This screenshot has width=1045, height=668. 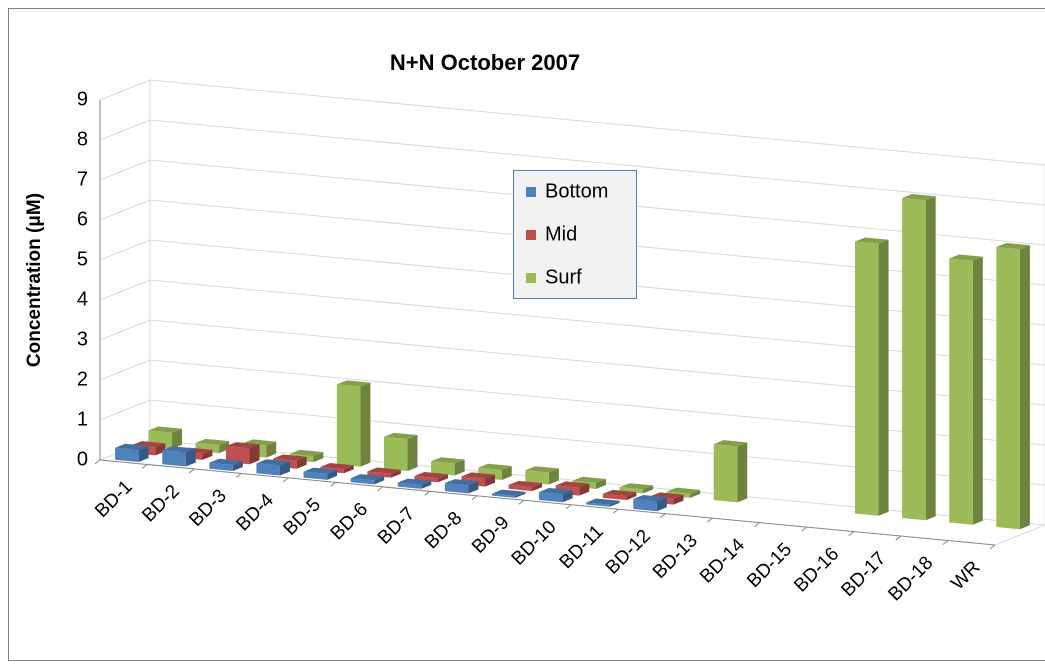 I want to click on category-axis, so click(x=547, y=502).